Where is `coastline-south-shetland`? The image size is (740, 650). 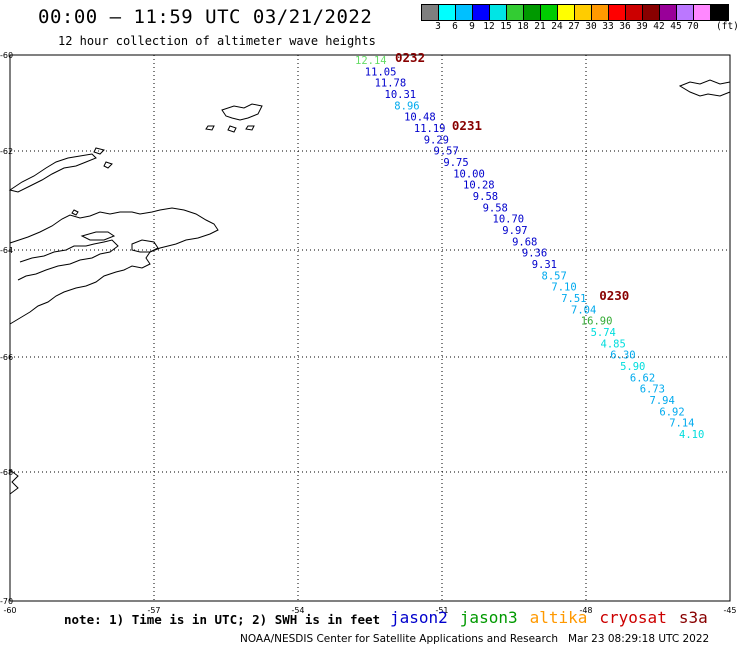 coastline-south-shetland is located at coordinates (52, 173).